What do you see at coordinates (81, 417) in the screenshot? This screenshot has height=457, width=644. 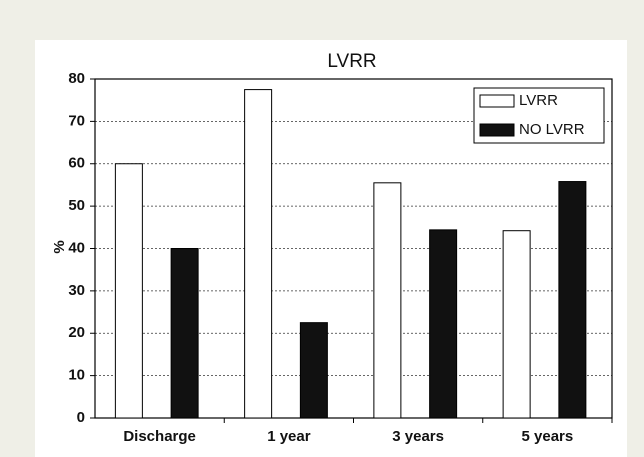 I see `y-tick-label: 0` at bounding box center [81, 417].